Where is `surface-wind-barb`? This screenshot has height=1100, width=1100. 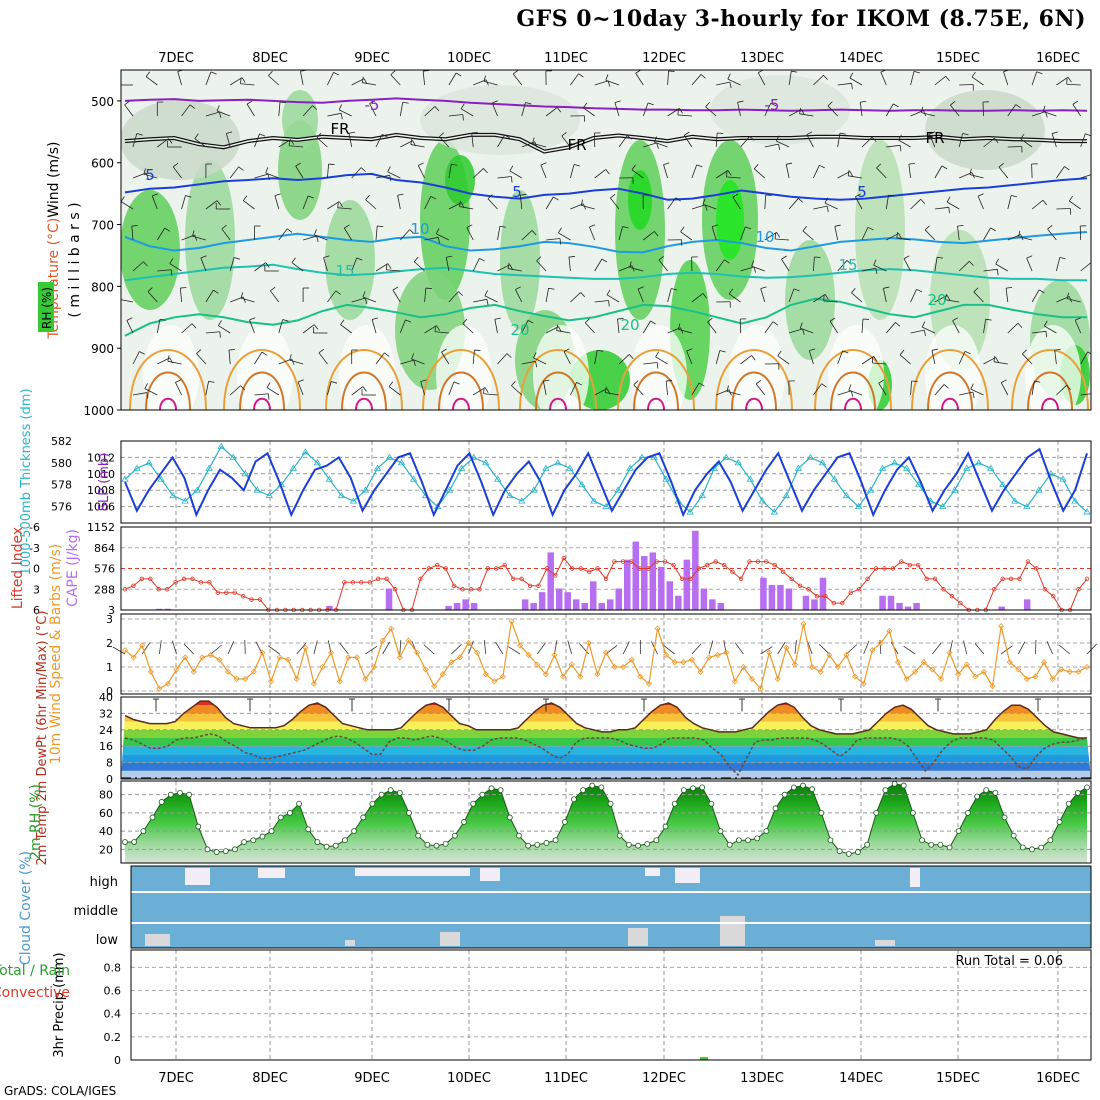
surface-wind-barb is located at coordinates (556, 647).